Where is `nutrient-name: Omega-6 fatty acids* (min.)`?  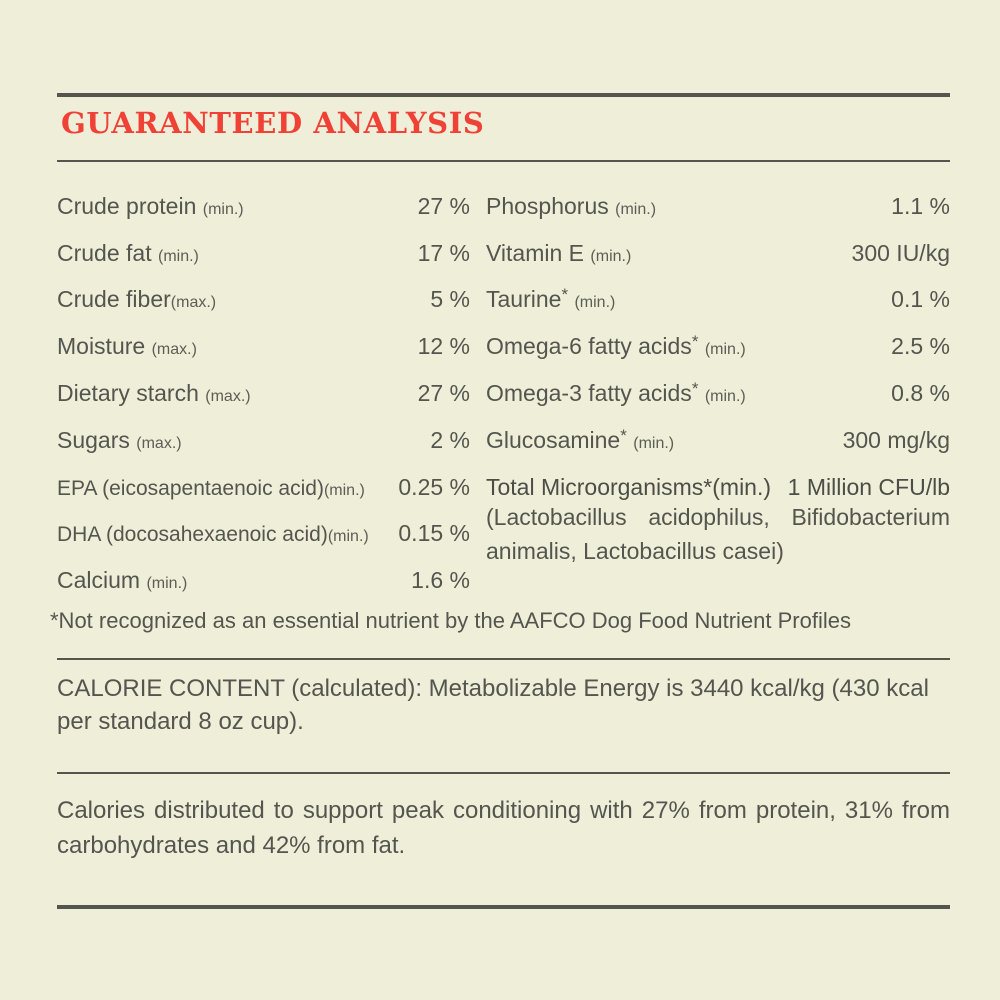 nutrient-name: Omega-6 fatty acids* (min.) is located at coordinates (616, 346).